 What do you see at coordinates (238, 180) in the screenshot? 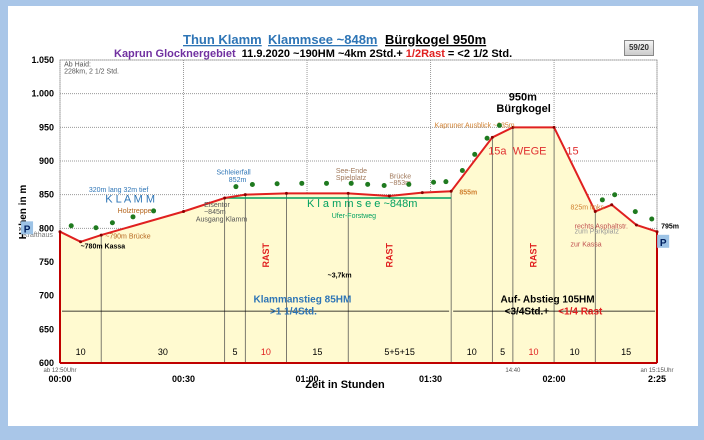
I see `annotation: 852m` at bounding box center [238, 180].